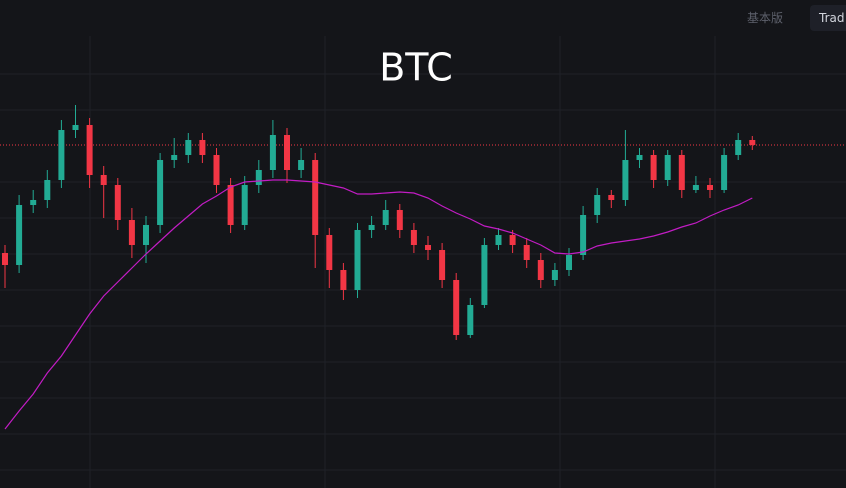 This screenshot has height=488, width=846. I want to click on chart-title: BTC, so click(416, 68).